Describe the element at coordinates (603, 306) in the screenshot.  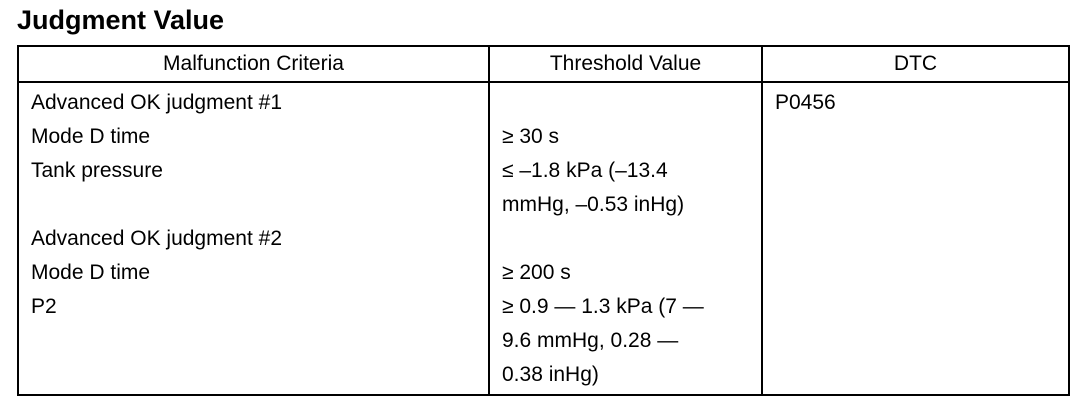
I see `threshold-text: ≥ 0.9 — 1.3 kPa (7 —` at that location.